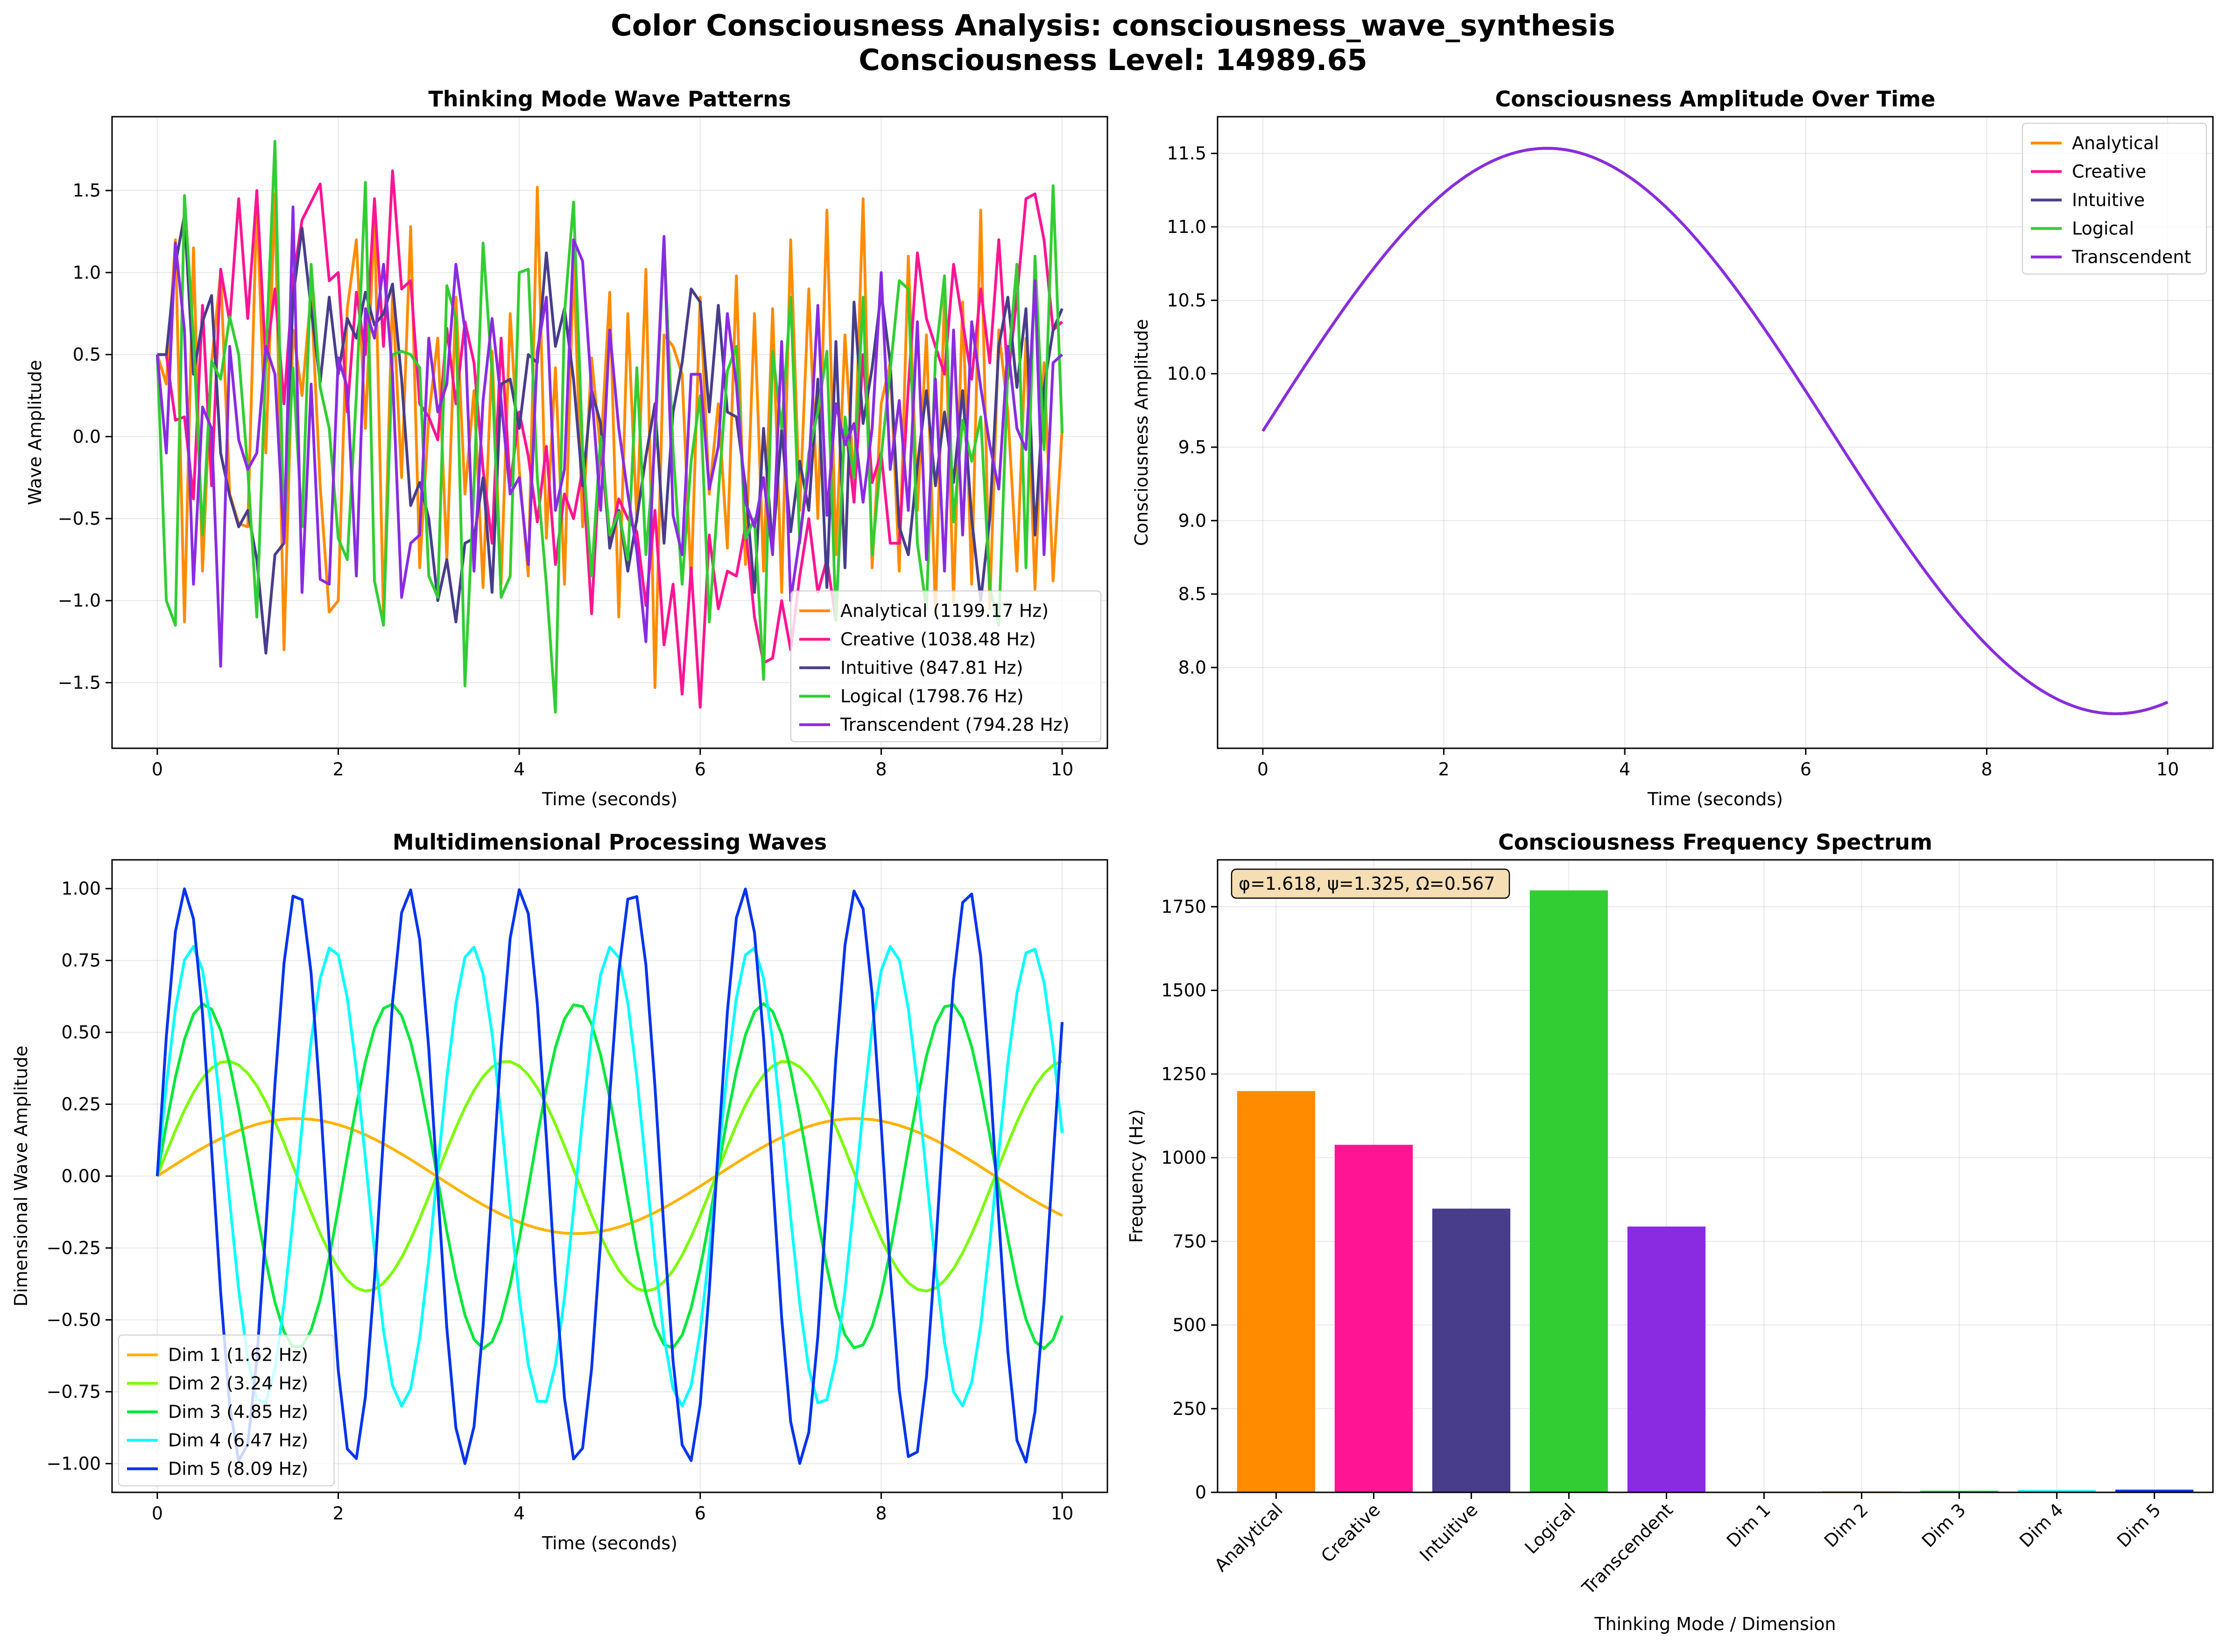 The width and height of the screenshot is (2226, 1652). What do you see at coordinates (1183, 907) in the screenshot?
I see `y-tick-label: 1750` at bounding box center [1183, 907].